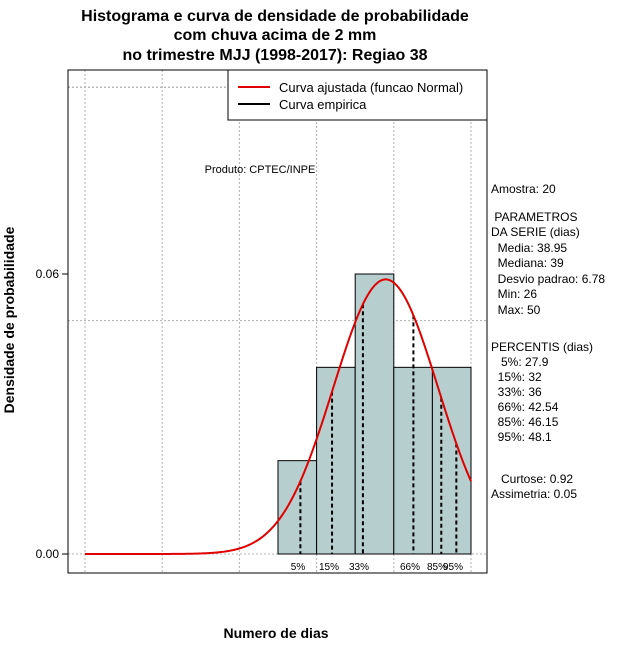 The width and height of the screenshot is (640, 660). I want to click on legend-label: Curva empirica, so click(323, 104).